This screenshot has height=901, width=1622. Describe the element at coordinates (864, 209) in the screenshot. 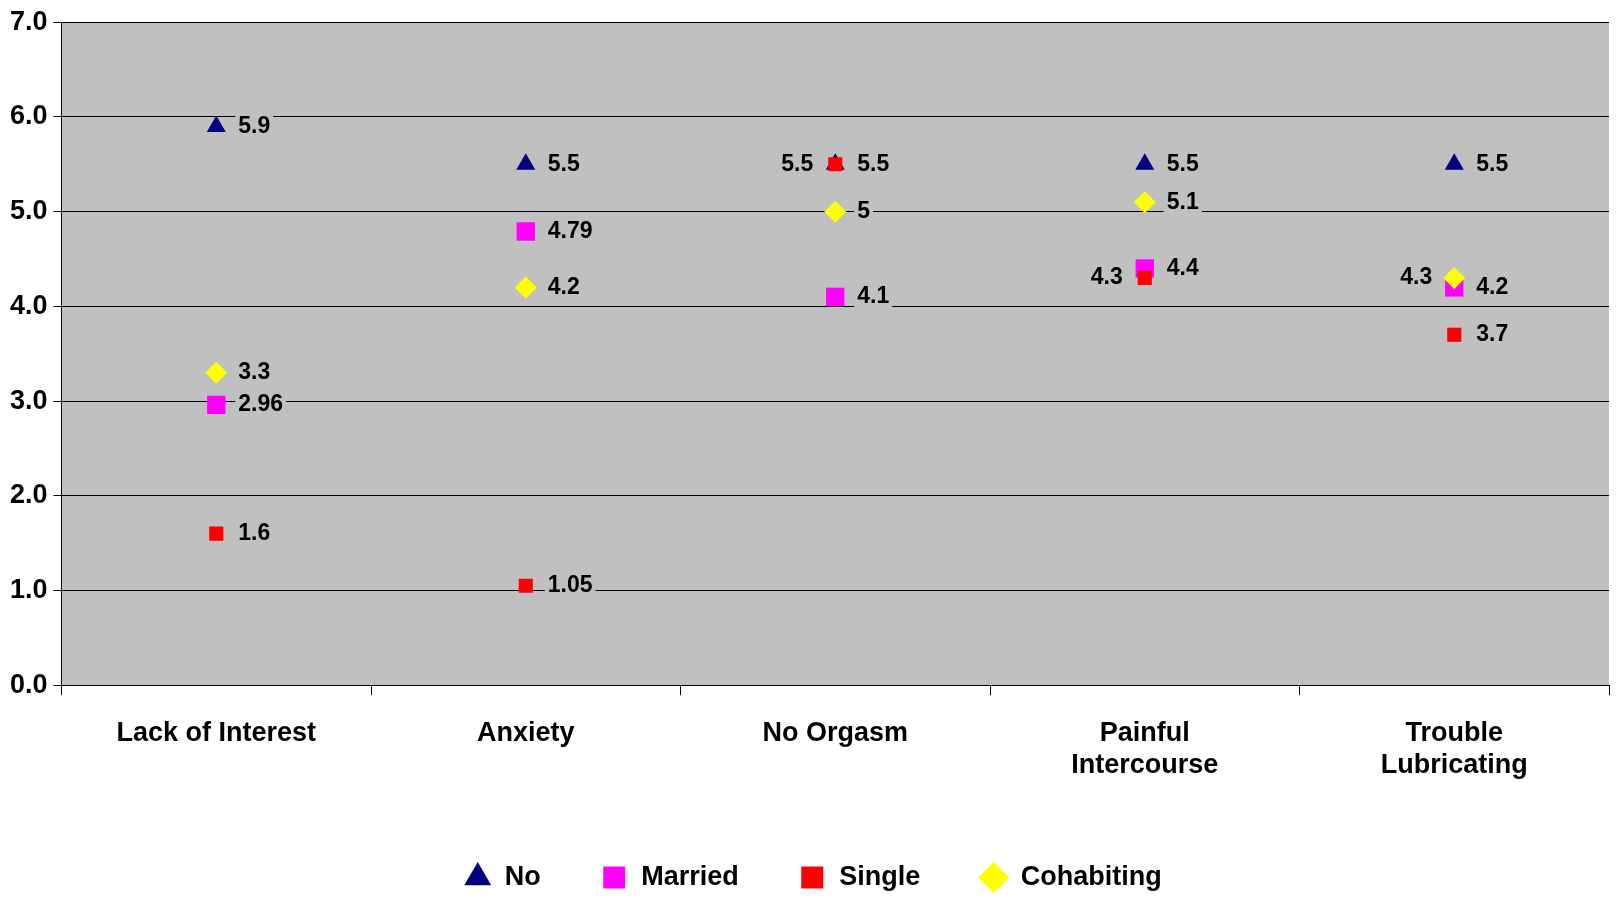

I see `data-label: 5` at that location.